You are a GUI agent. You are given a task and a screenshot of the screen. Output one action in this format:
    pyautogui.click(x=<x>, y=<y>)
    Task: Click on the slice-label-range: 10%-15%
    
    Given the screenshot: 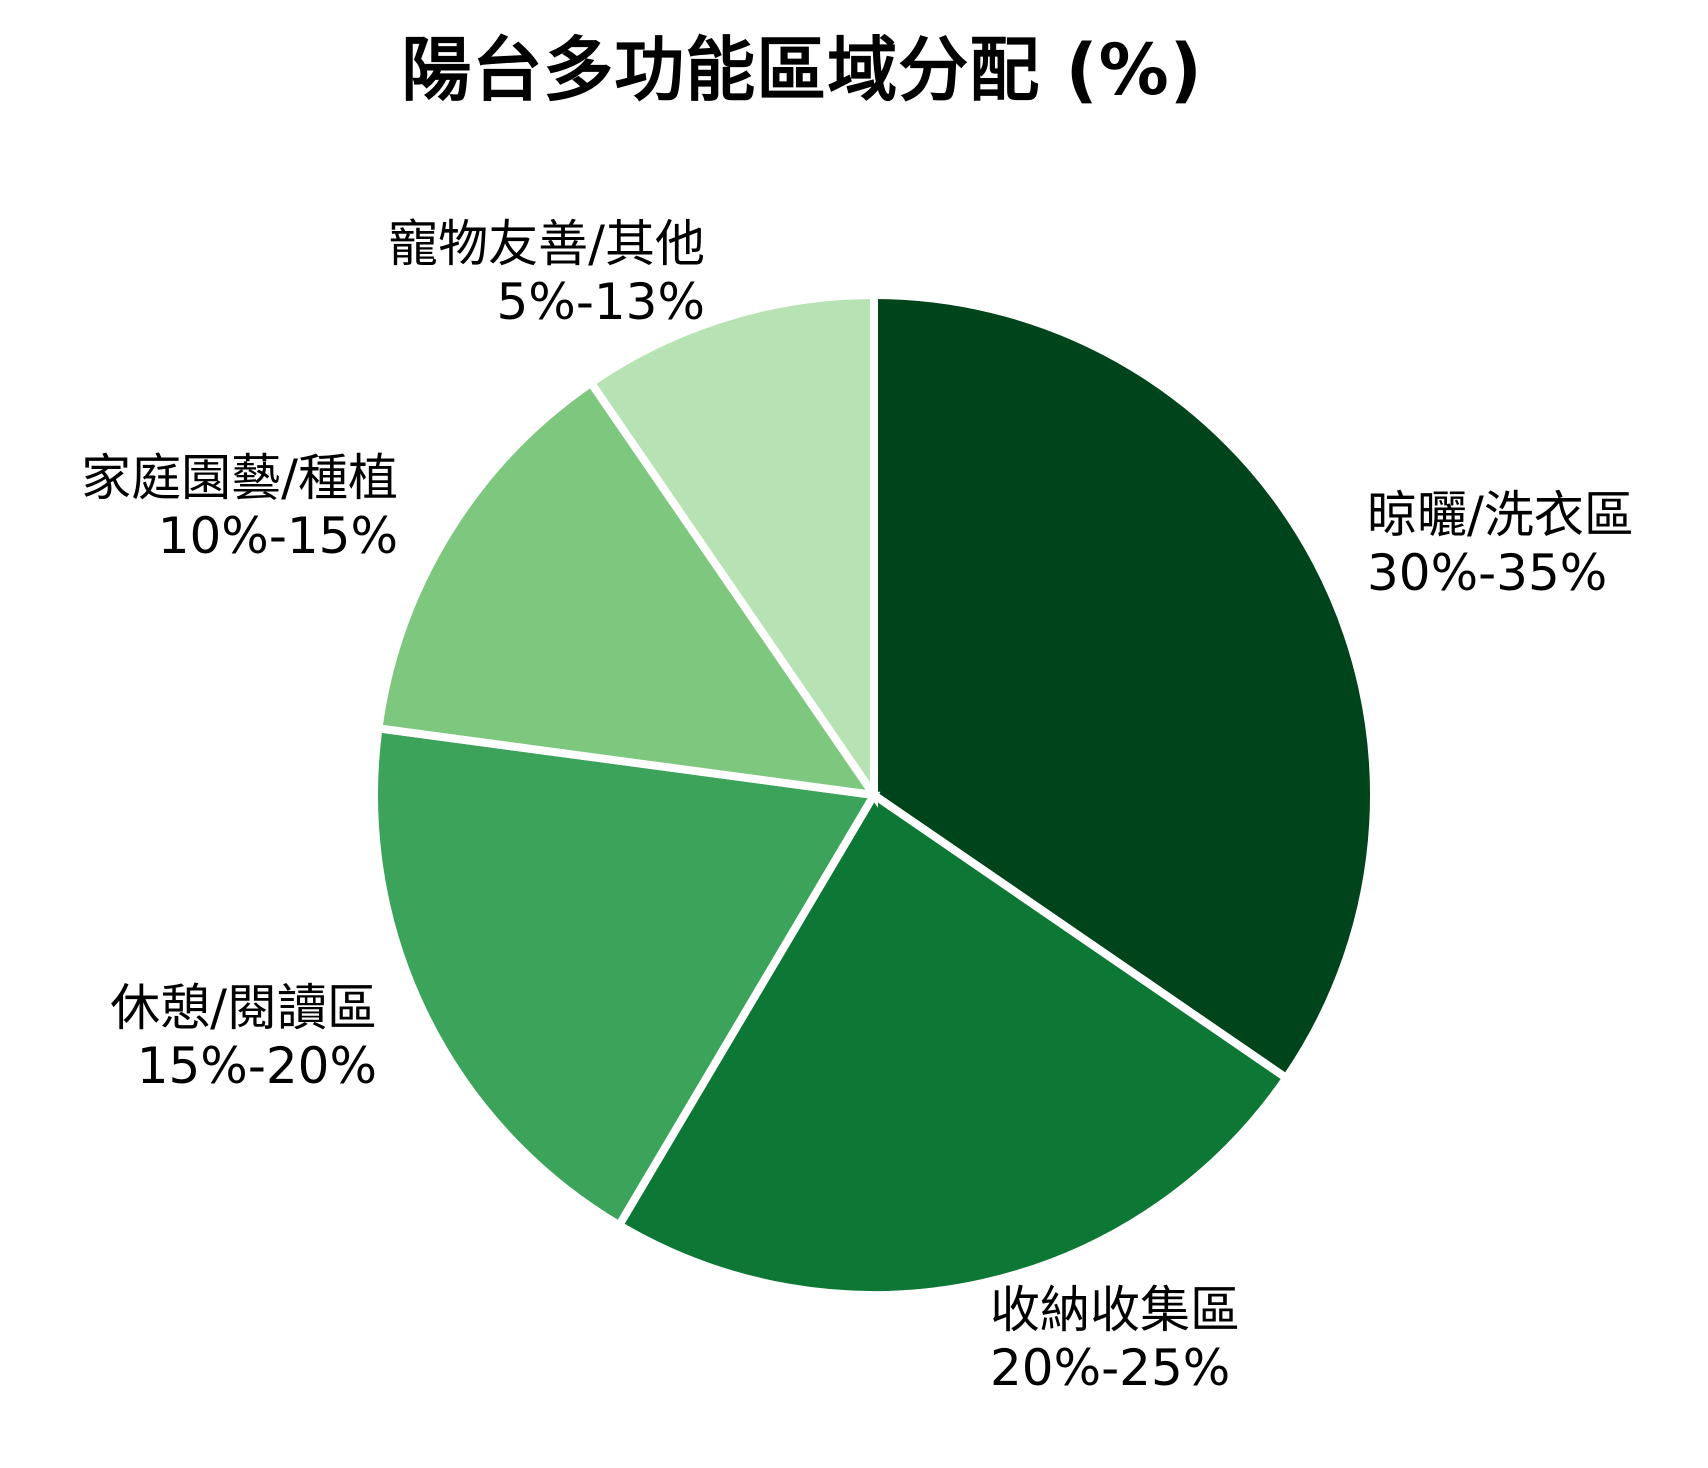 What is the action you would take?
    pyautogui.click(x=277, y=536)
    